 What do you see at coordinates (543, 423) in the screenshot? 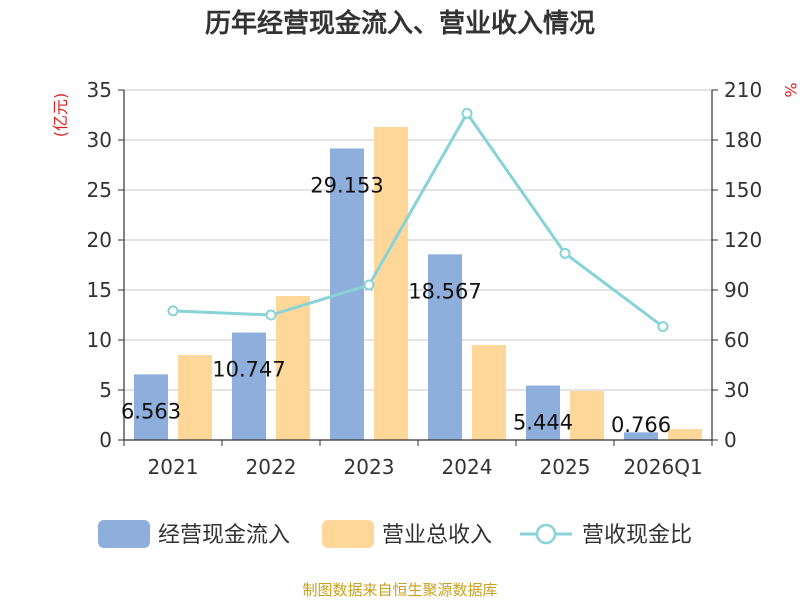
I see `bar-data-label: 5.444` at bounding box center [543, 423].